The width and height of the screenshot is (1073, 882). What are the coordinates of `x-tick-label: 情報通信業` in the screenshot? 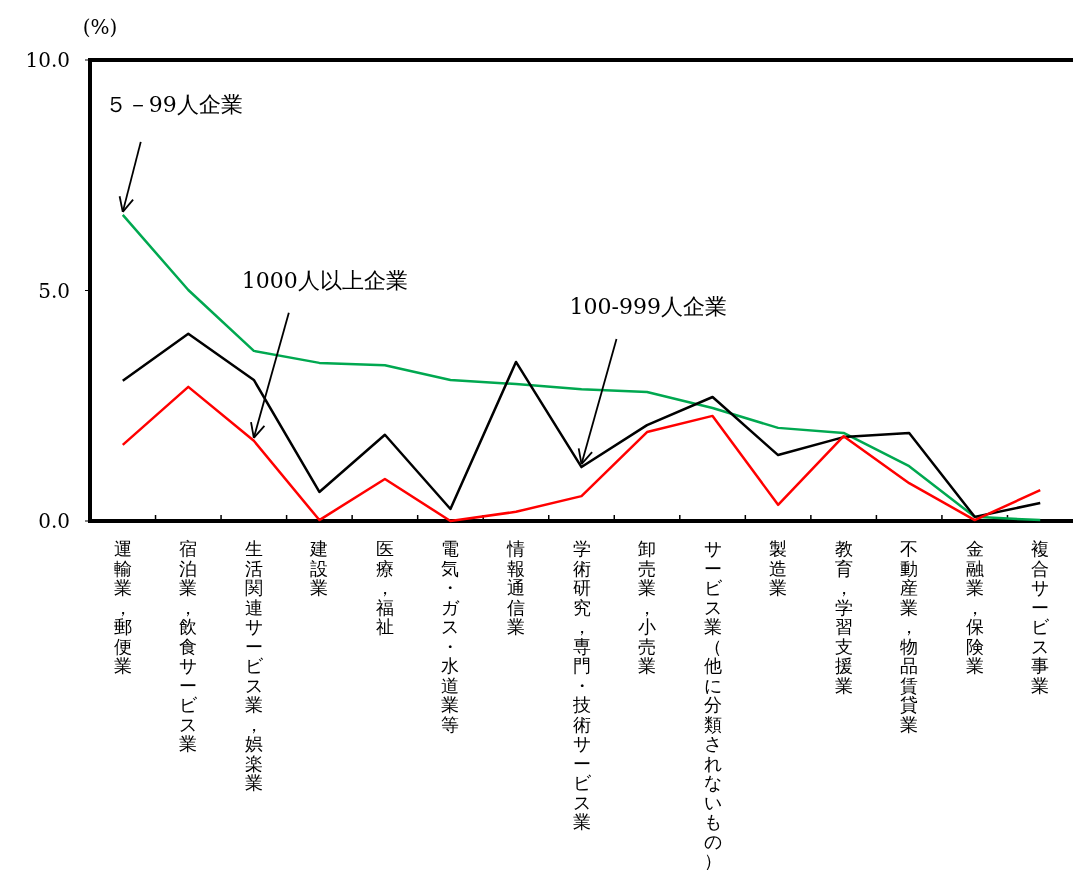 It's located at (515, 587).